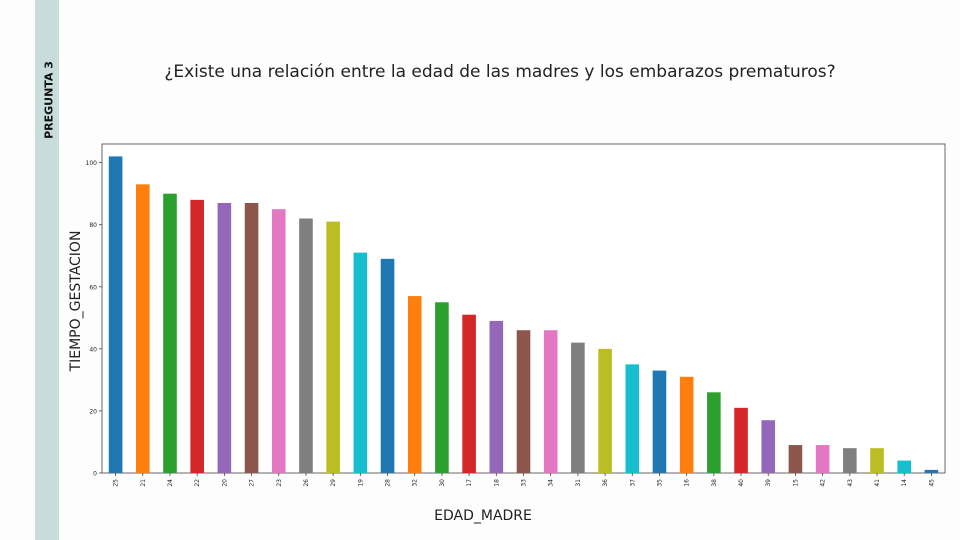 This screenshot has width=960, height=540. Describe the element at coordinates (850, 483) in the screenshot. I see `x-tick-label: 43` at that location.